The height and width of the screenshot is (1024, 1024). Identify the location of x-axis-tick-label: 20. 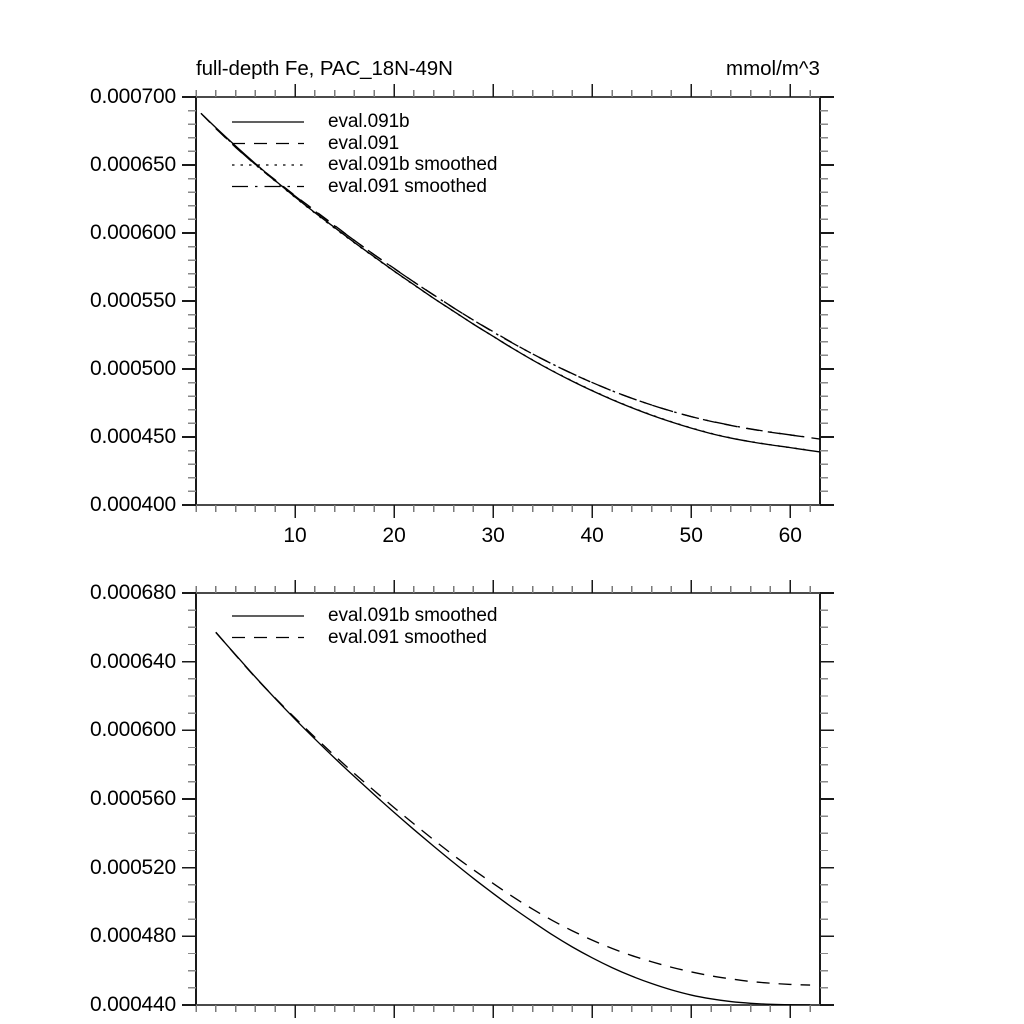
(394, 535).